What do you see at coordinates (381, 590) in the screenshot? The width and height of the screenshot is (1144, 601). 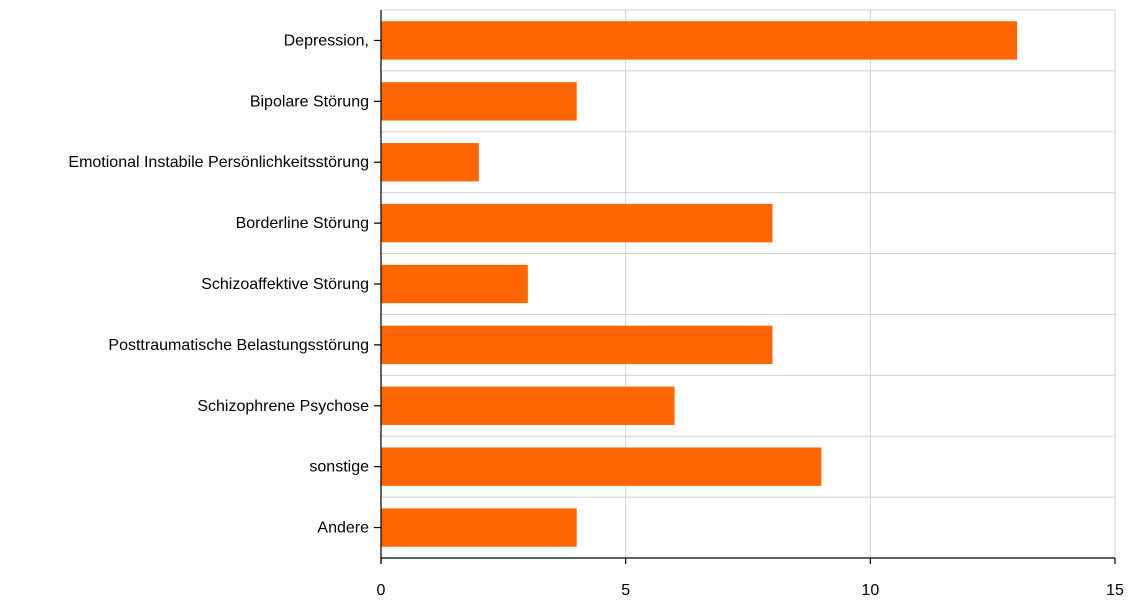 I see `x-tick-label: 0` at bounding box center [381, 590].